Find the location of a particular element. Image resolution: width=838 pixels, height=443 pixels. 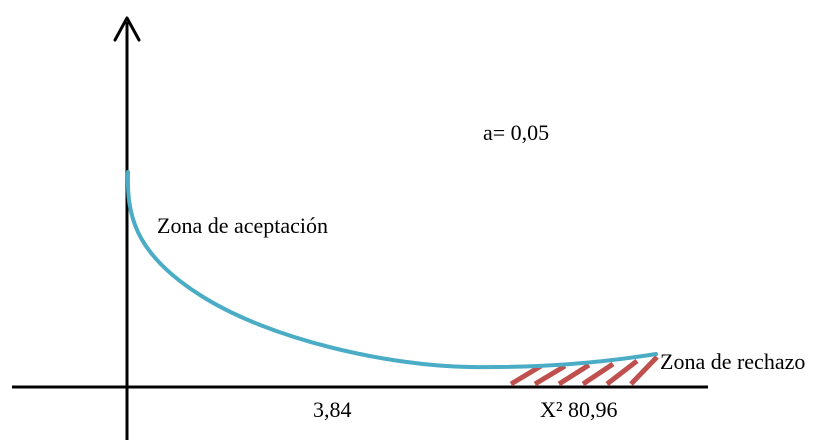

significance-level-label: a= 0,05 is located at coordinates (516, 132).